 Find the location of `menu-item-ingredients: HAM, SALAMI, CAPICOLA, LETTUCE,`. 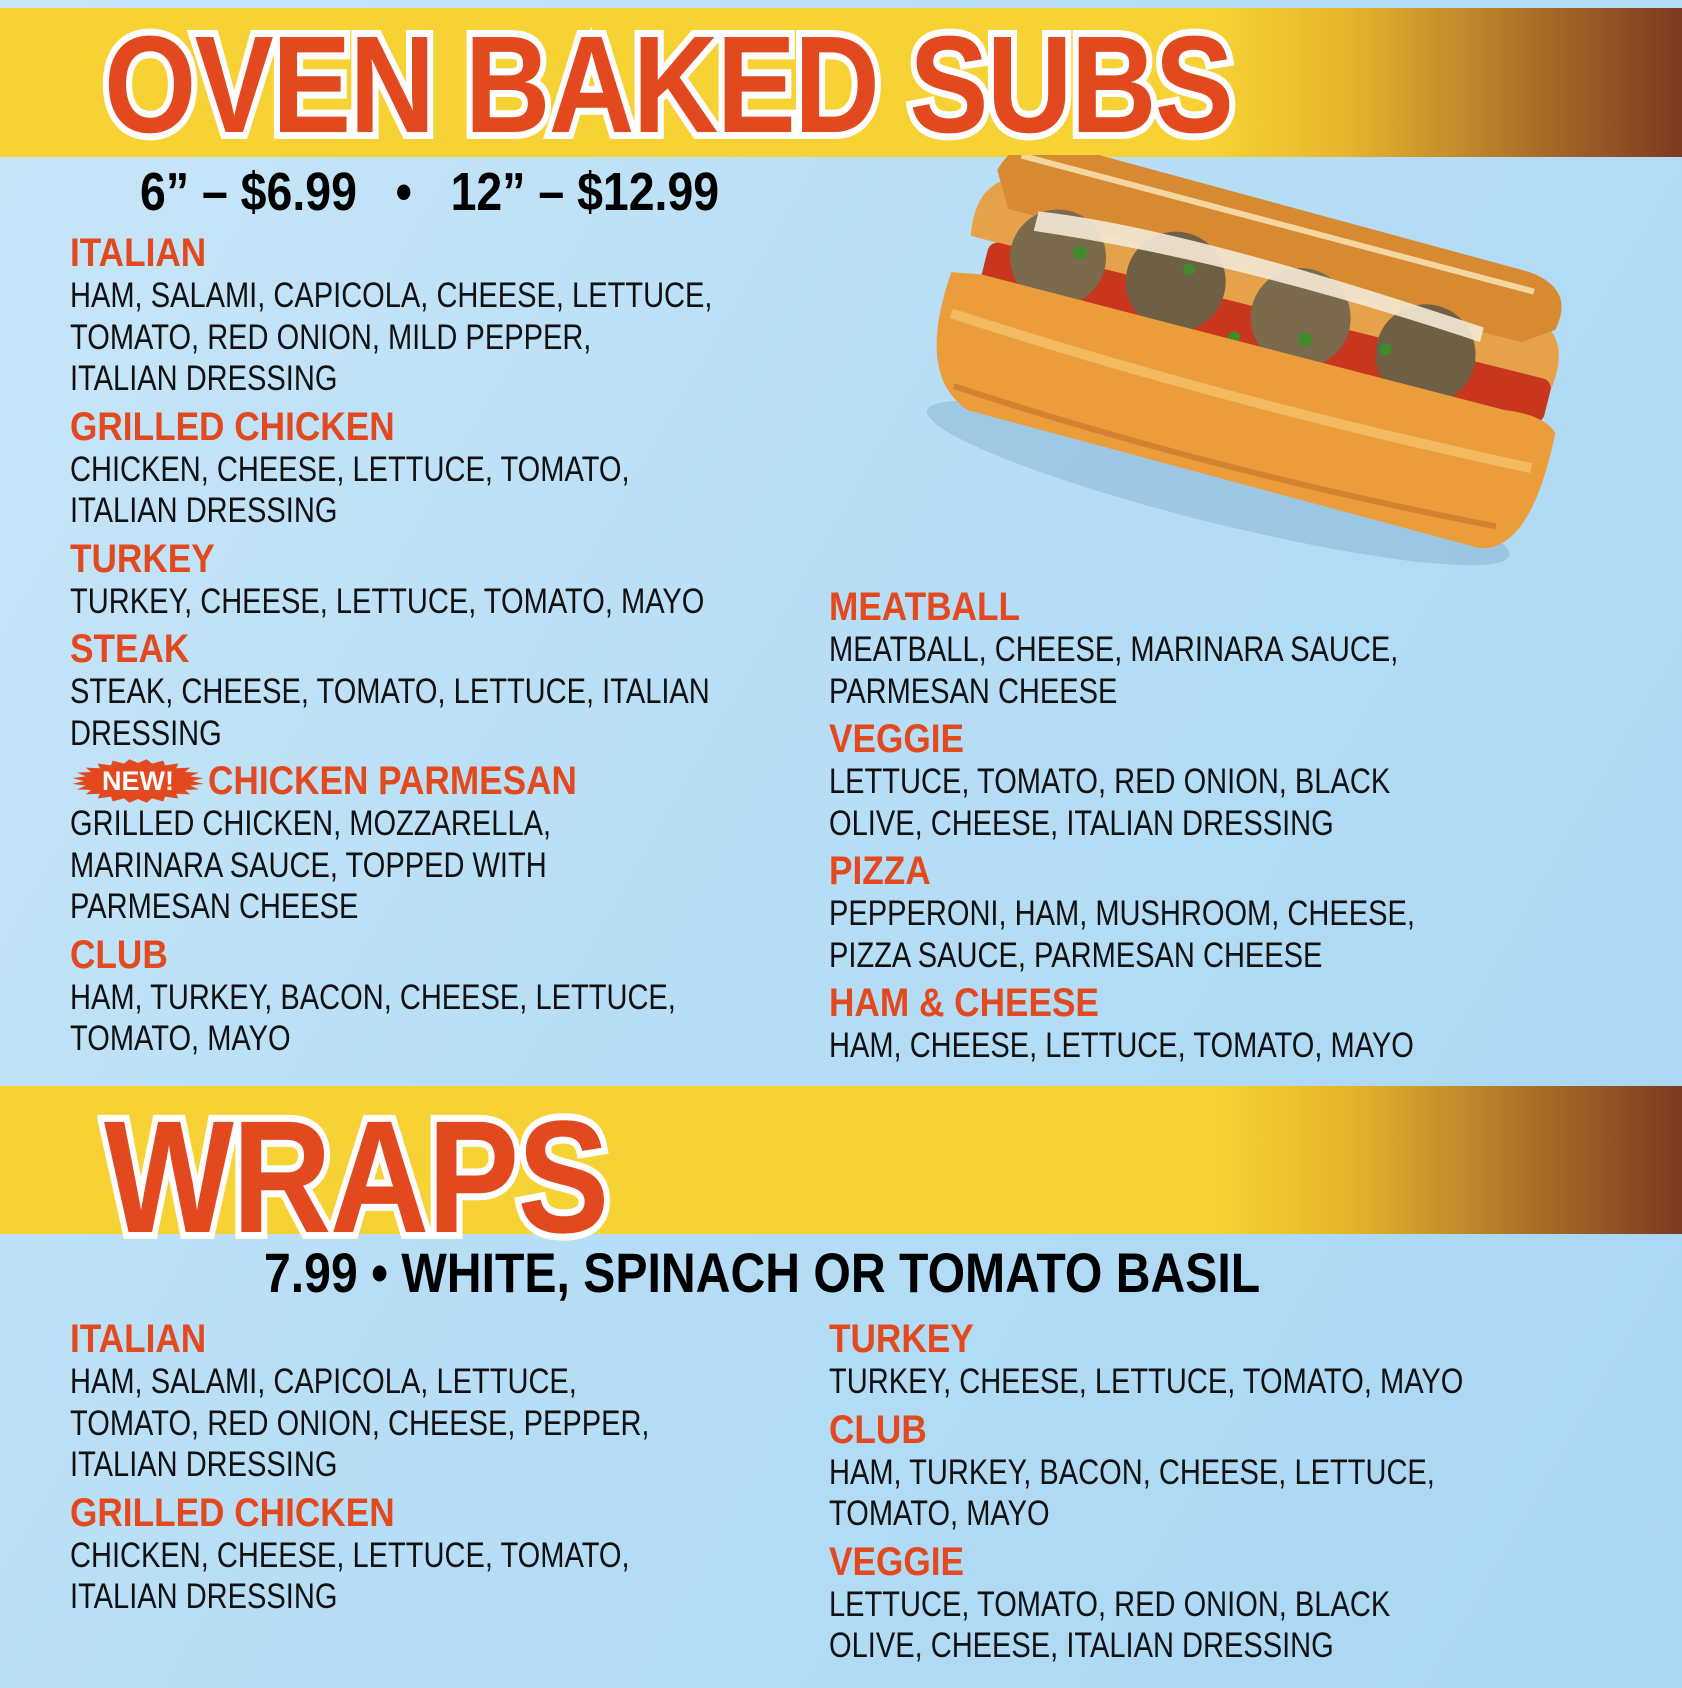

menu-item-ingredients: HAM, SALAMI, CAPICOLA, LETTUCE, is located at coordinates (470, 1382).